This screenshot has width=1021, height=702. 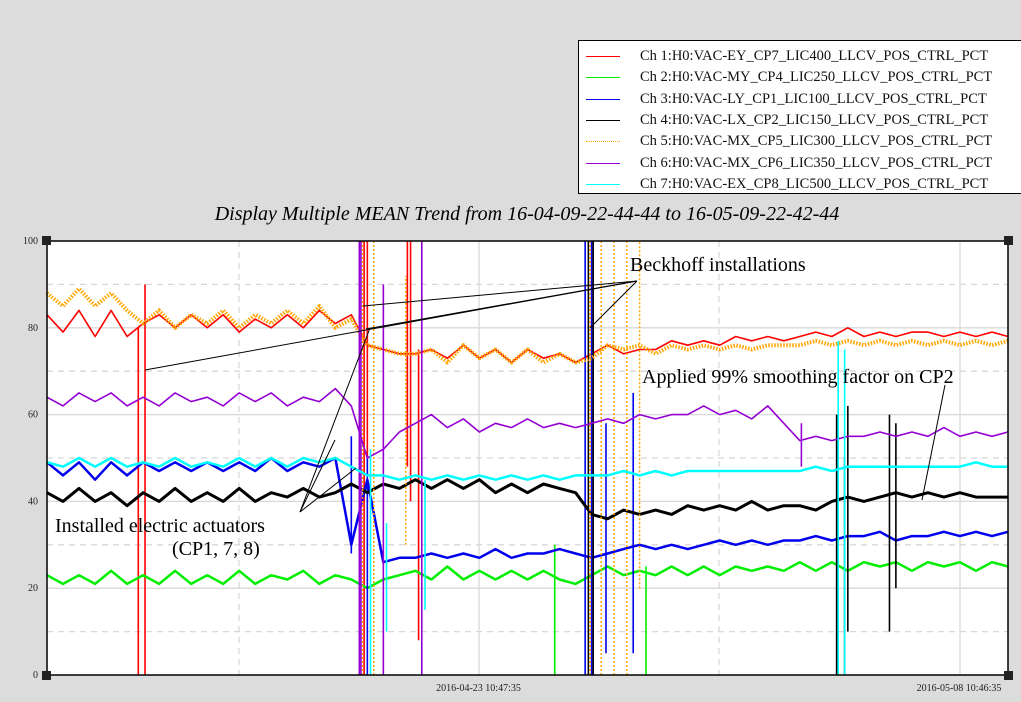 What do you see at coordinates (478, 688) in the screenshot?
I see `x-tick-label: 2016-04-23 10:47:35` at bounding box center [478, 688].